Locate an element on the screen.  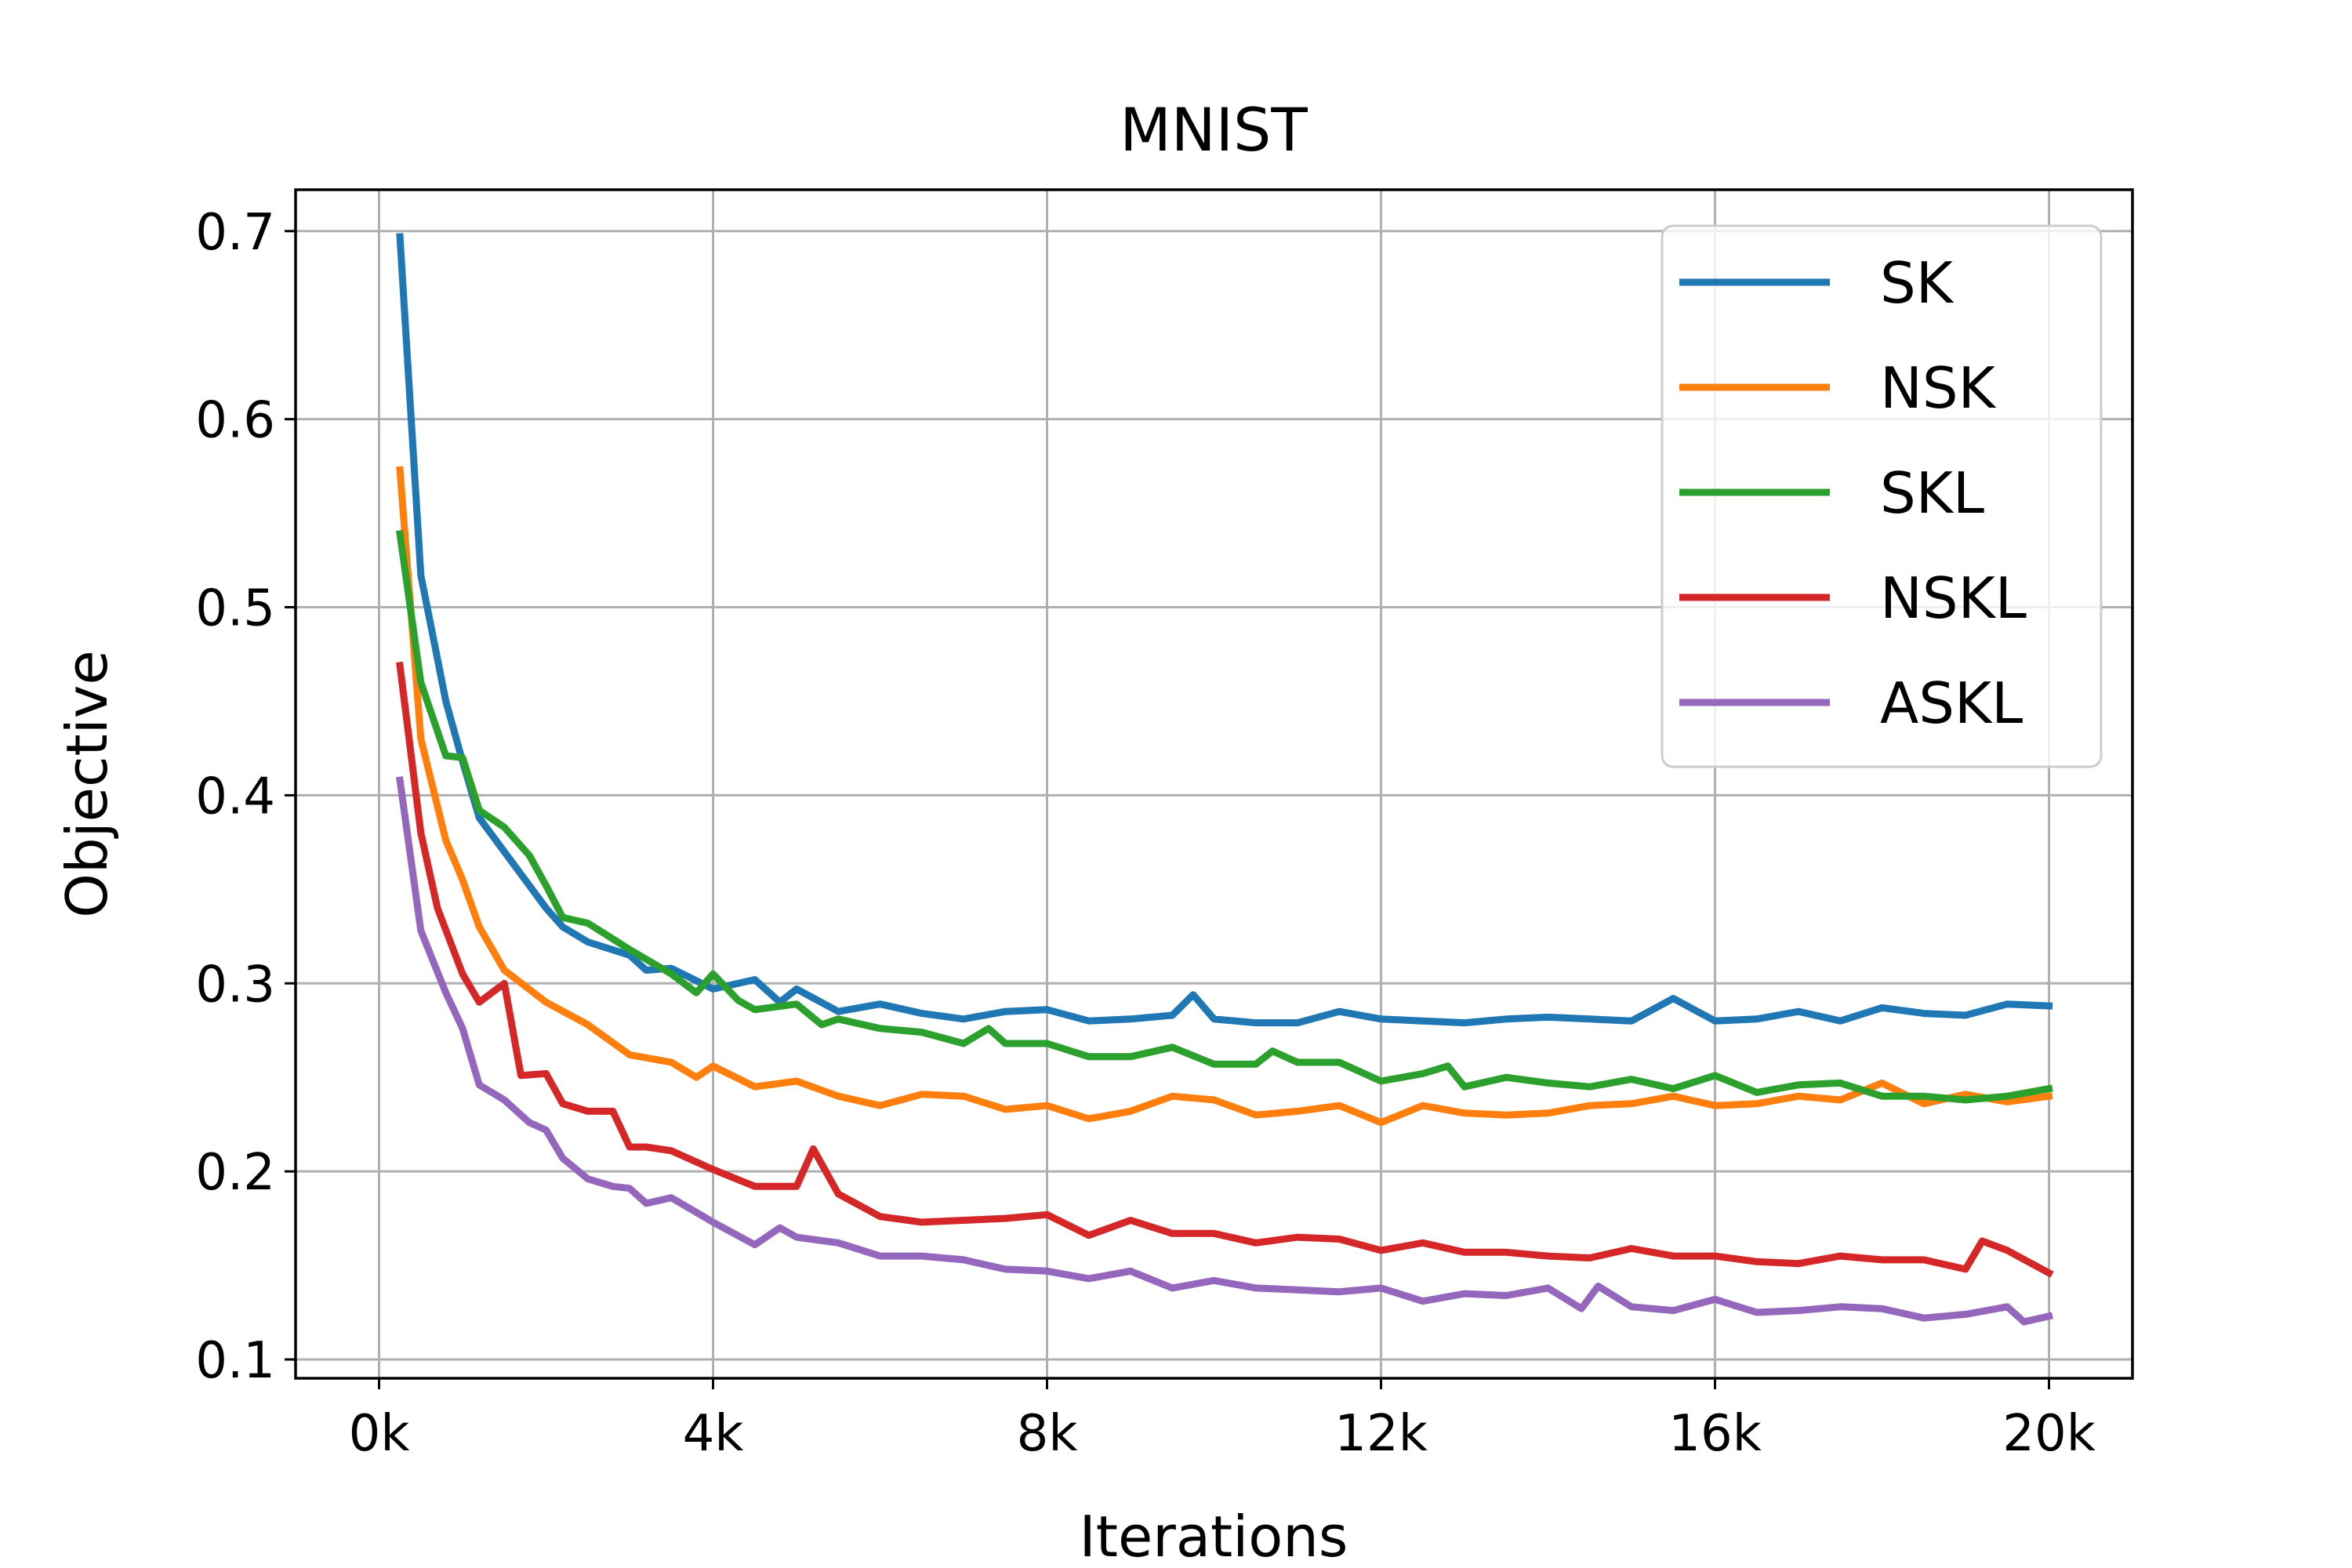
legend-label-sk: SK is located at coordinates (1917, 283).